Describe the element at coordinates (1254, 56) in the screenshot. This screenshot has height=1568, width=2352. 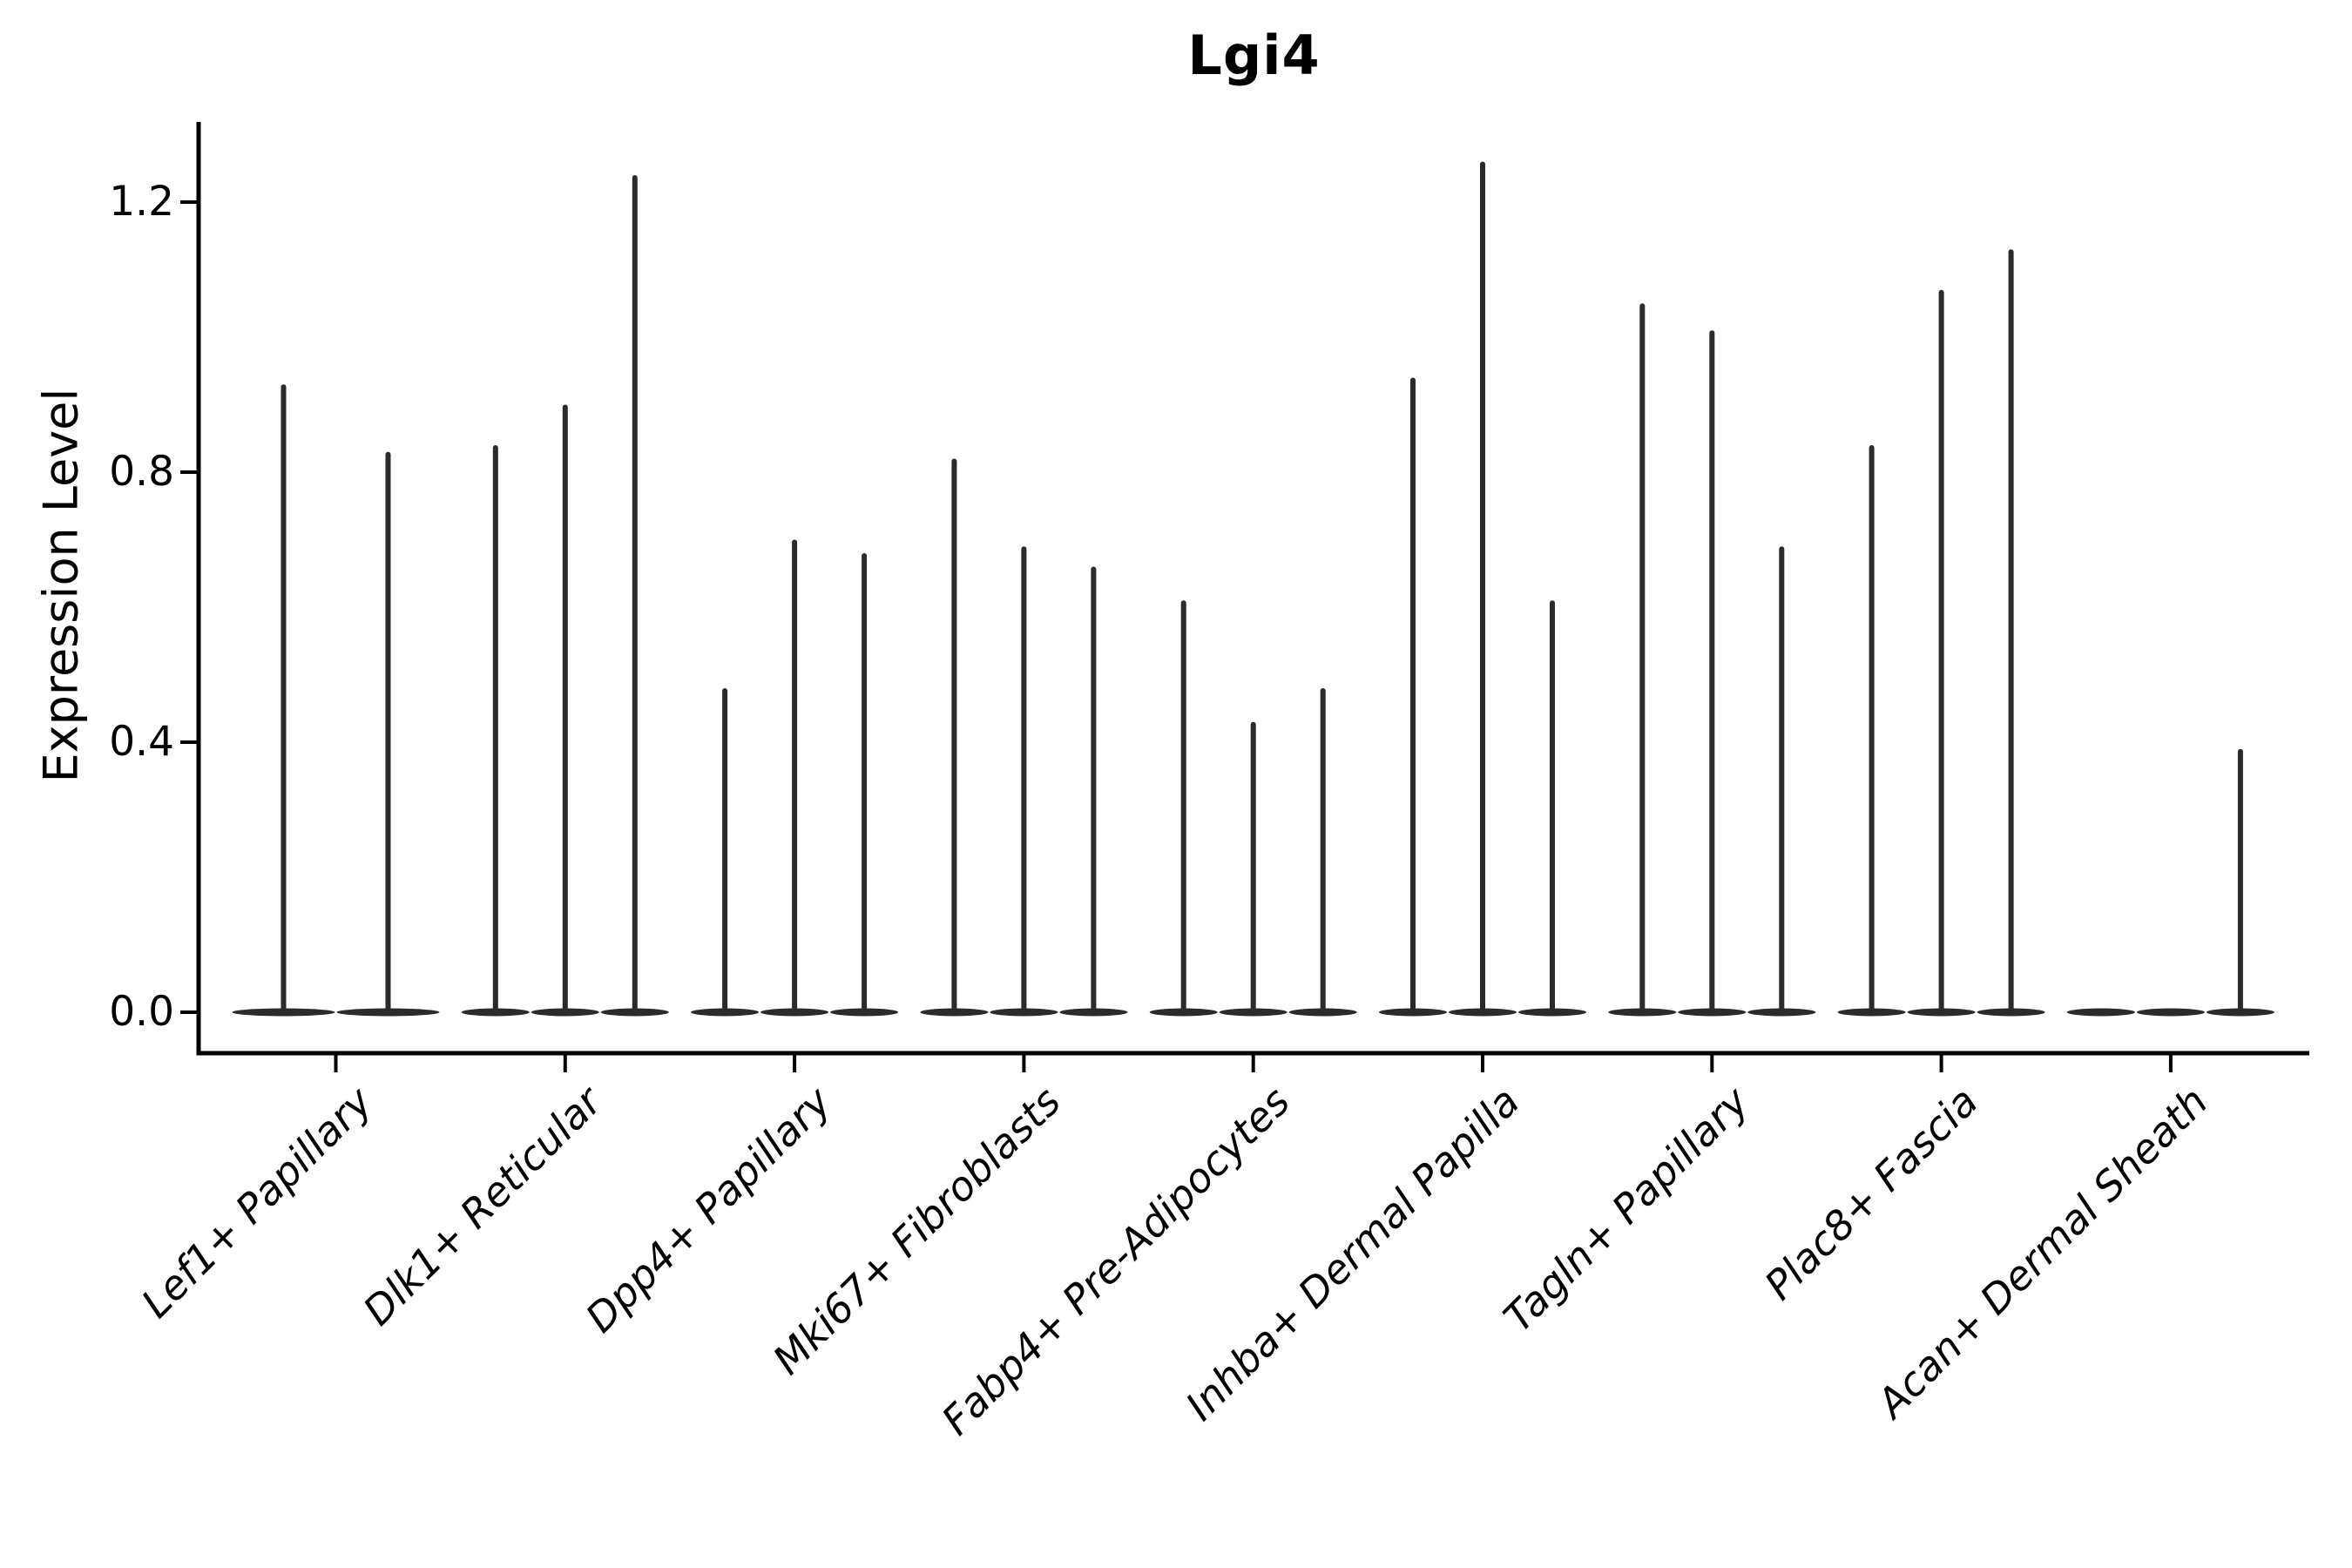
I see `chart-title: Lgi4` at that location.